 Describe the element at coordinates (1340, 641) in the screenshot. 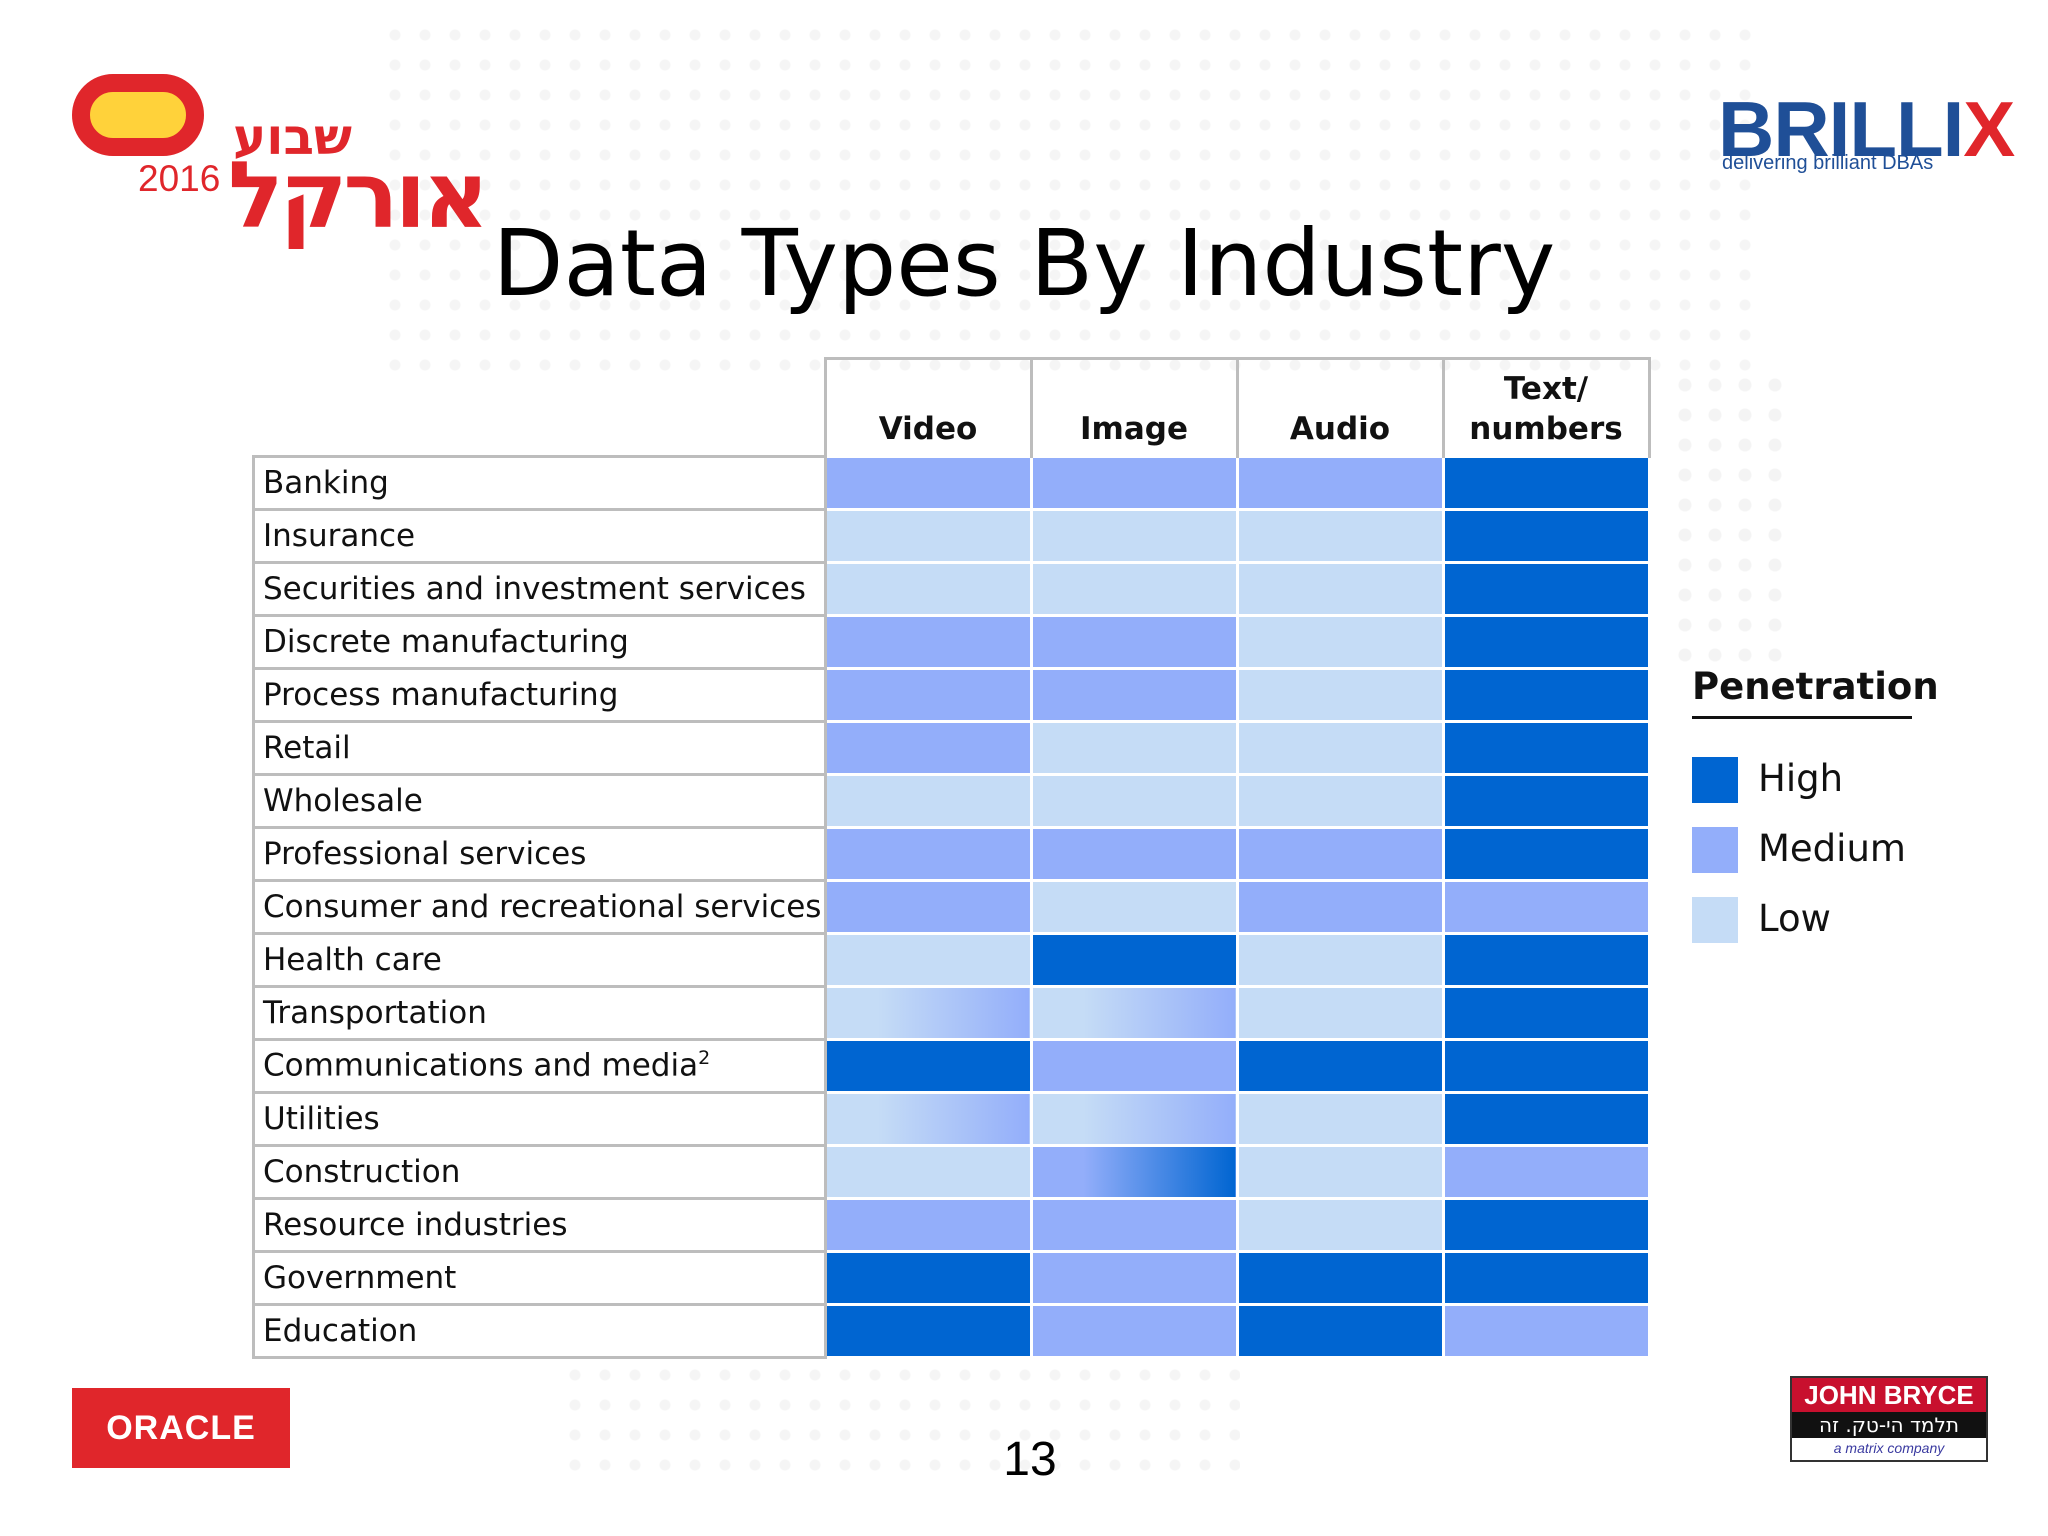

I see `heatmap-cell-discrete-manufacturing-audio` at that location.